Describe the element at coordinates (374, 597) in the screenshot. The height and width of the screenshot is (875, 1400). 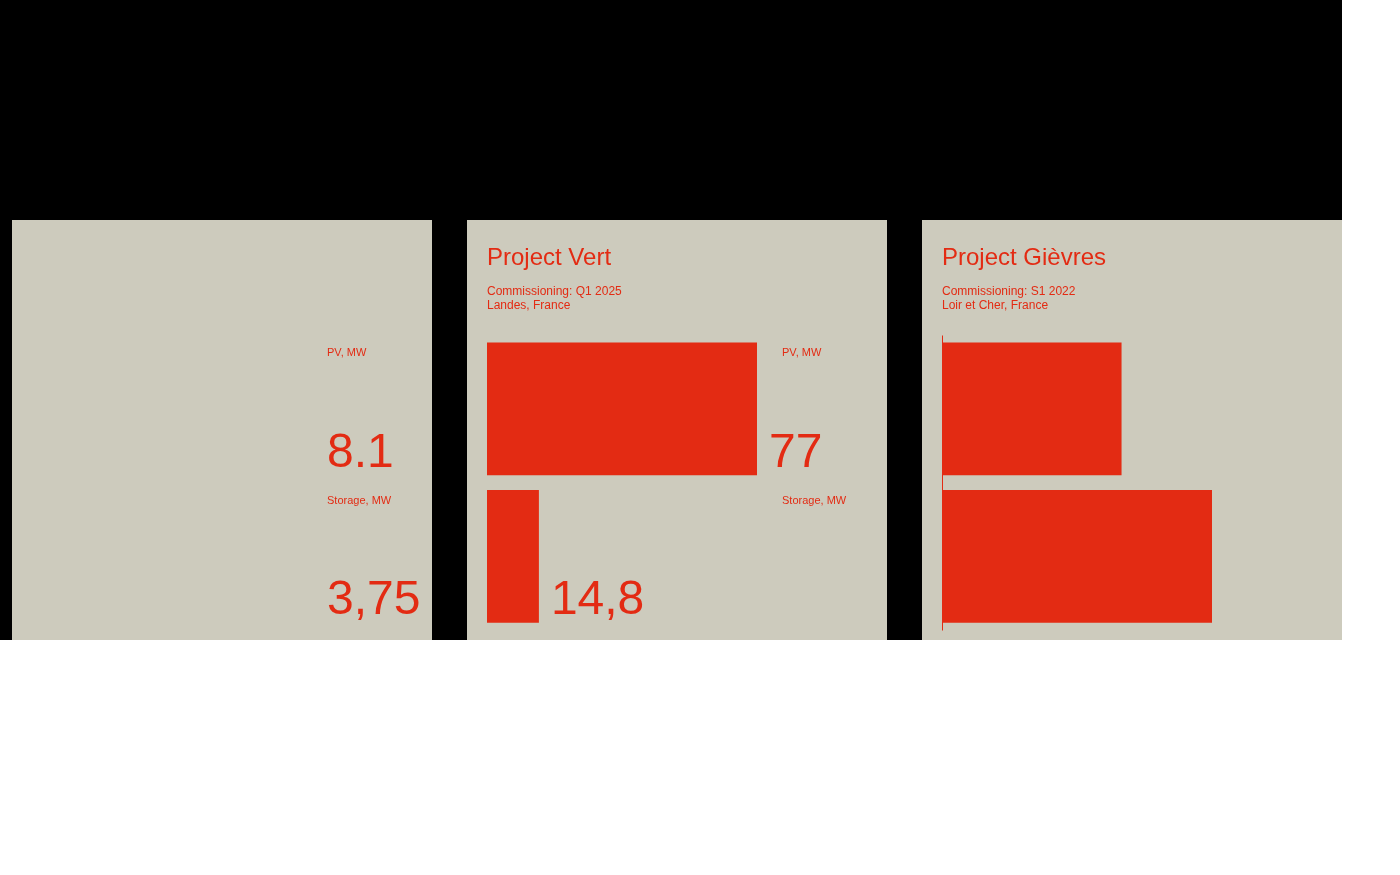
I see `text: 3,75` at that location.